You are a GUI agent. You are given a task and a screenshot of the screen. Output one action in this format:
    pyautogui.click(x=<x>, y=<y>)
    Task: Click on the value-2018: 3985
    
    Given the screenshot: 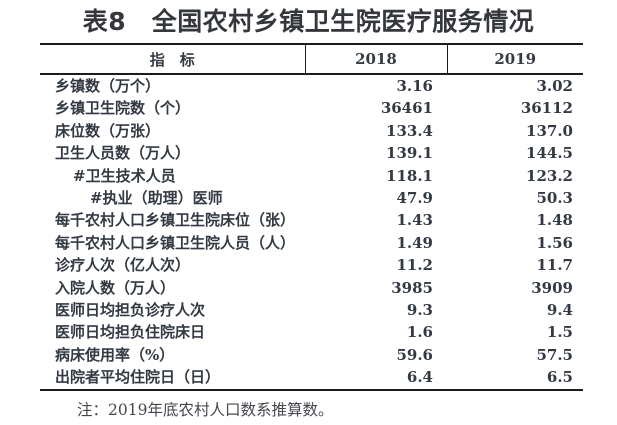 What is the action you would take?
    pyautogui.click(x=412, y=287)
    